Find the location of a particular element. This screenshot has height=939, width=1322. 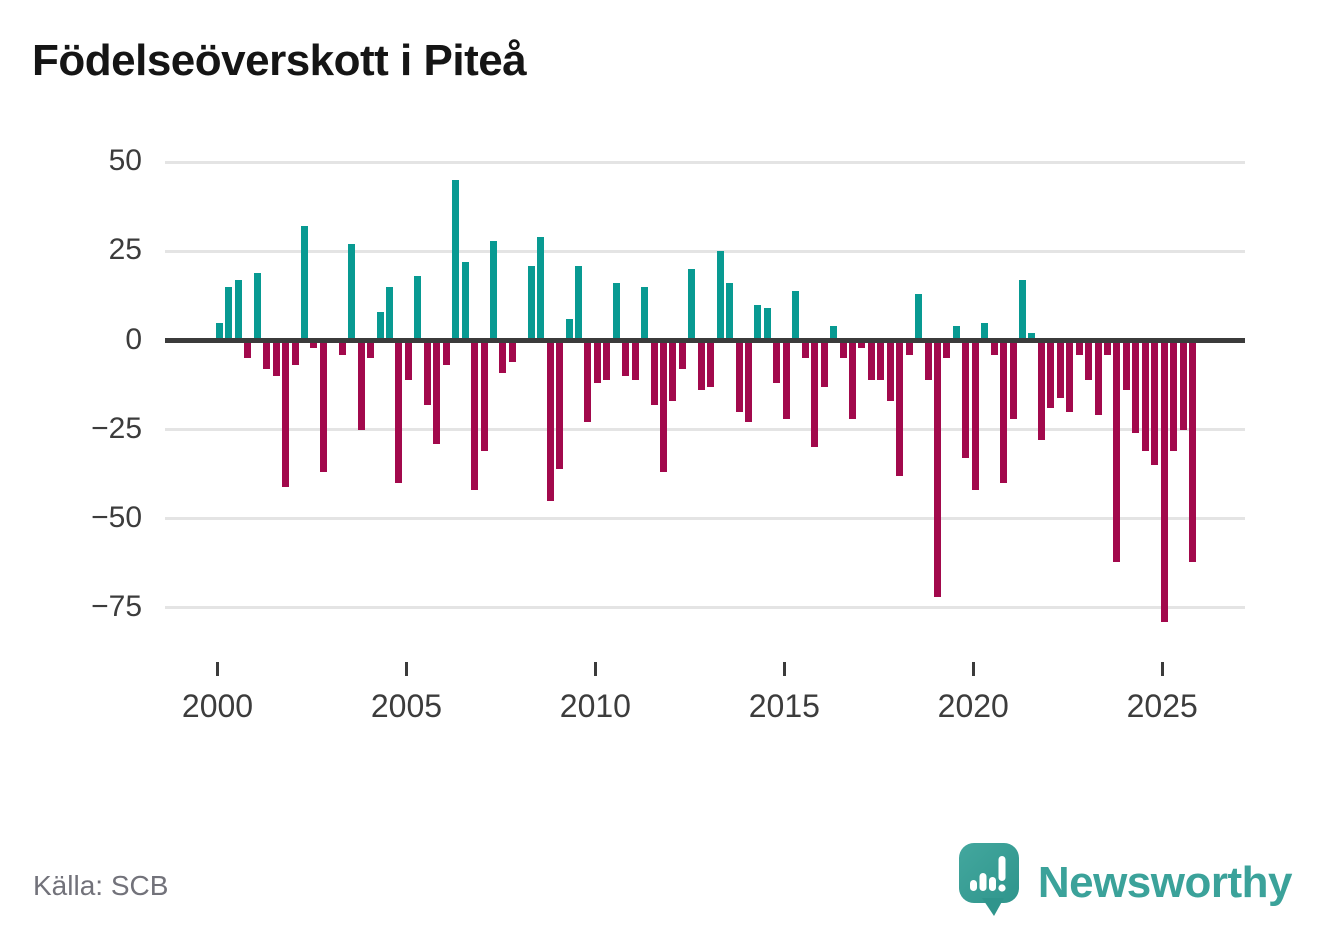

bar-2017q4 is located at coordinates (890, 371).